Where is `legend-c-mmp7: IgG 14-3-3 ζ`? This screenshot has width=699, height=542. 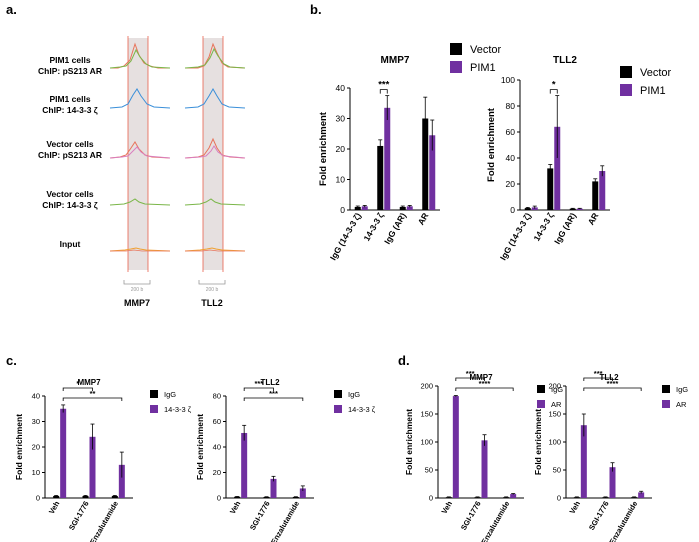
legend-c-mmp7: IgG 14-3-3 ζ is located at coordinates (171, 402).